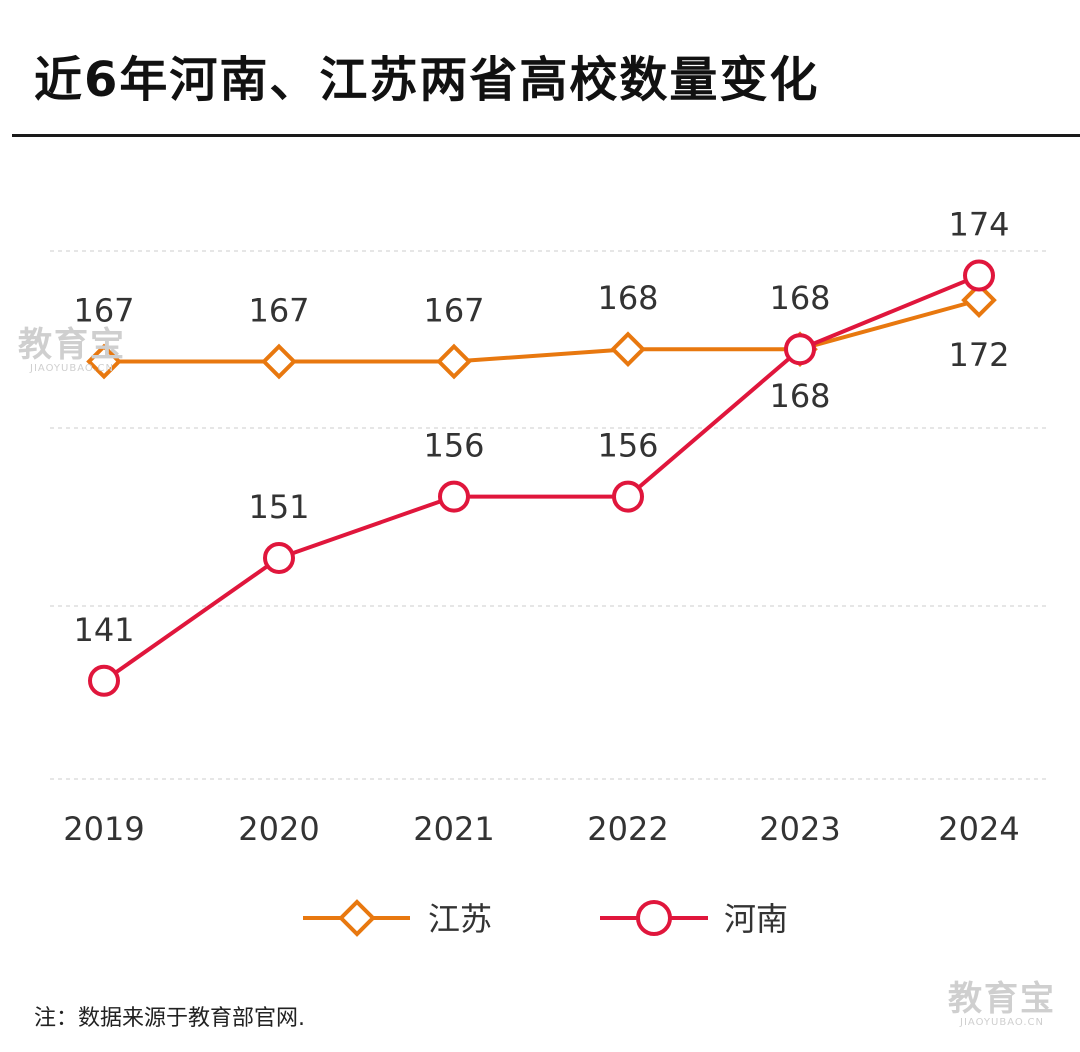  What do you see at coordinates (278, 829) in the screenshot?
I see `x-tick-label: 2020` at bounding box center [278, 829].